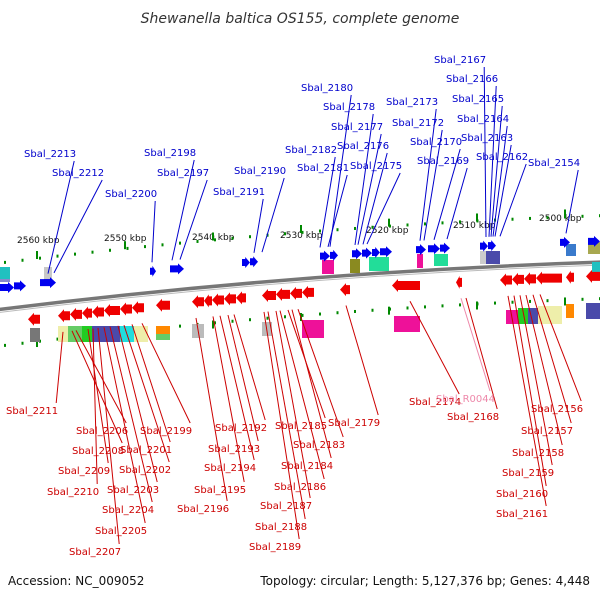 This screenshot has height=600, width=600. Describe the element at coordinates (84, 471) in the screenshot. I see `gene-label: Sbal_2209` at that location.